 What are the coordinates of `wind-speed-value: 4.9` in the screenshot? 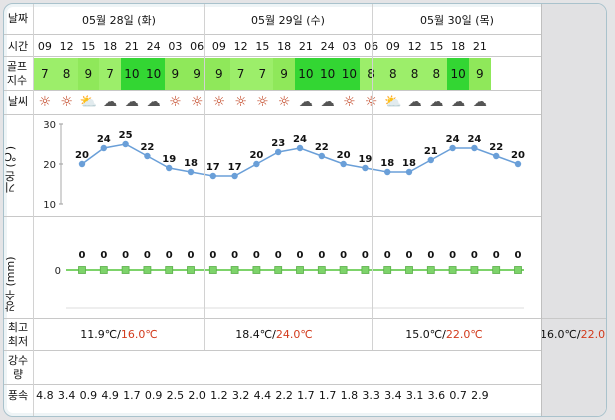 It's located at (110, 395).